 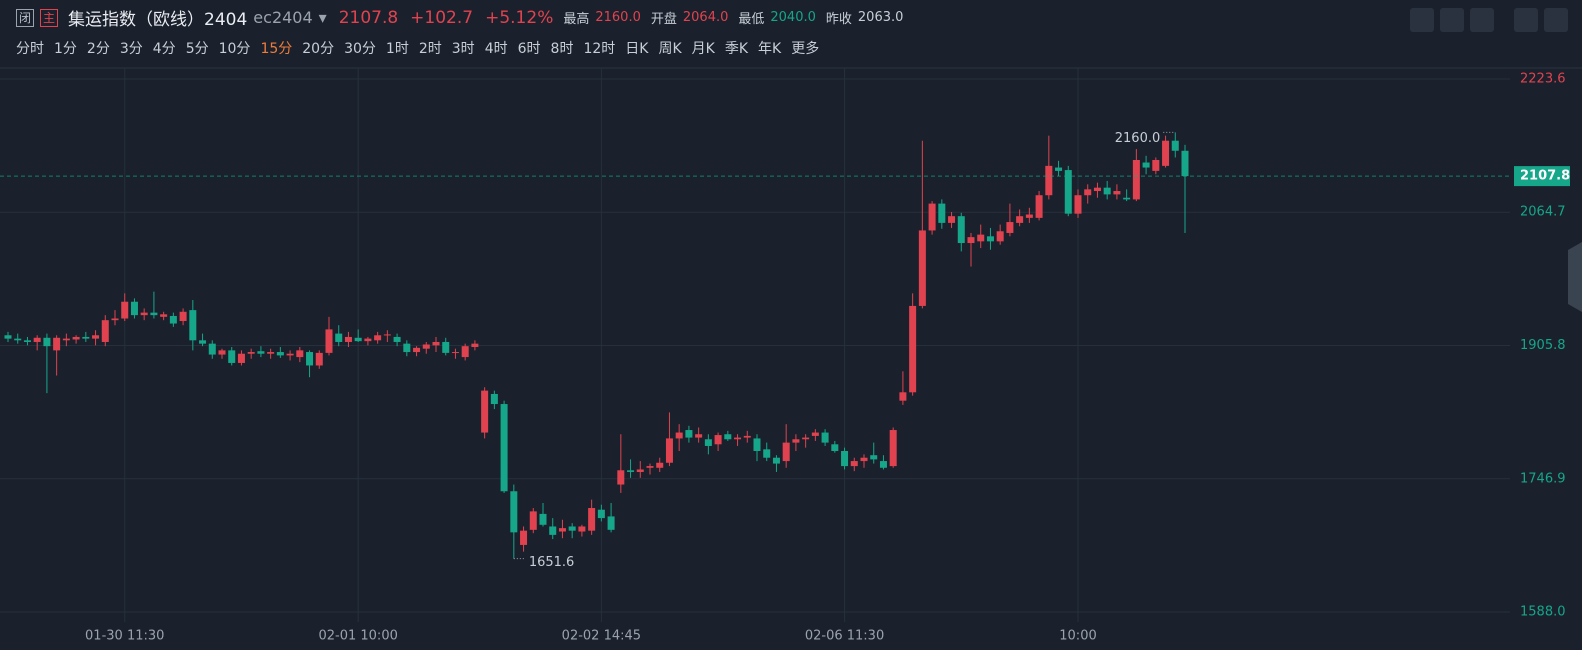 What do you see at coordinates (164, 49) in the screenshot?
I see `period-tab: 4分` at bounding box center [164, 49].